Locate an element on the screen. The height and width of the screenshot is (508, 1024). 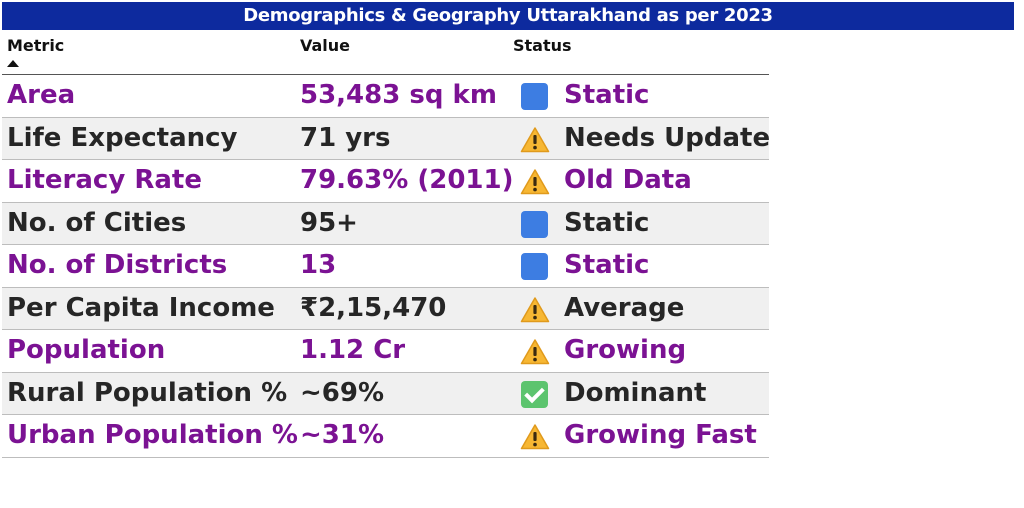
metric-cell: Area is located at coordinates (41, 95).